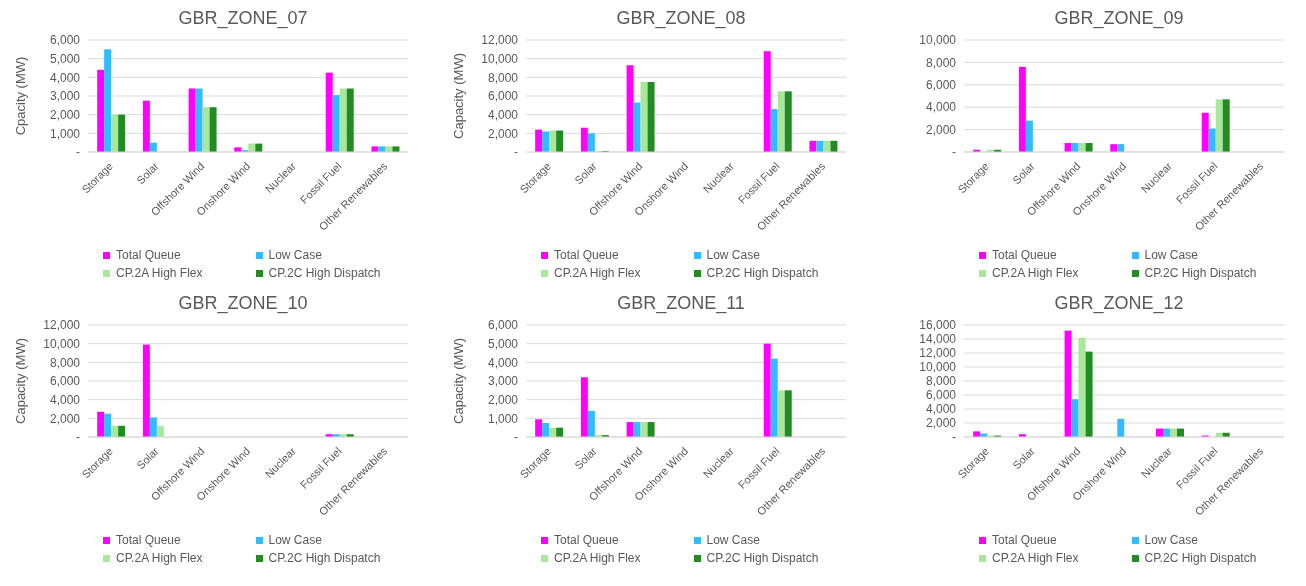  What do you see at coordinates (938, 339) in the screenshot?
I see `y-tick-label: 14,000` at bounding box center [938, 339].